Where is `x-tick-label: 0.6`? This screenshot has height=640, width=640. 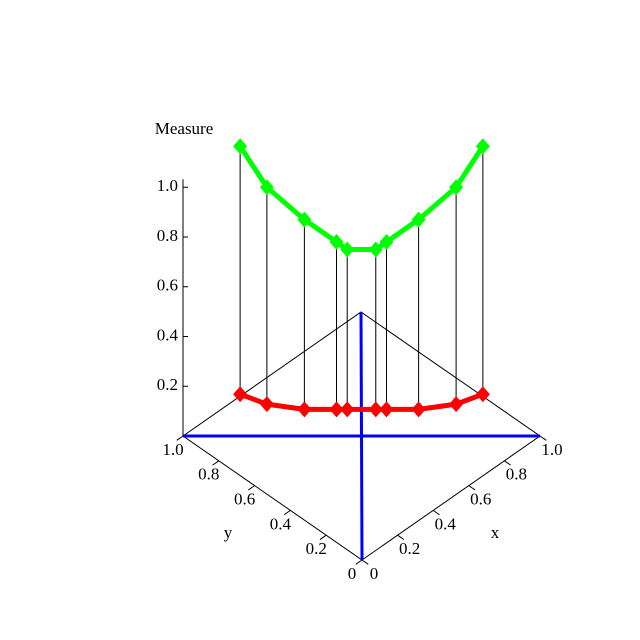 x-tick-label: 0.6 is located at coordinates (480, 499).